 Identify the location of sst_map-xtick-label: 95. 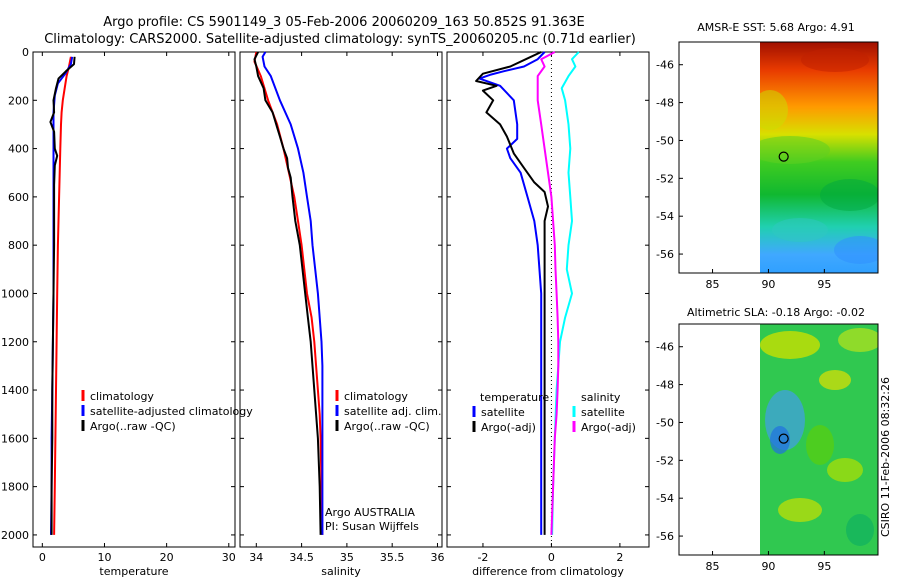
(824, 284).